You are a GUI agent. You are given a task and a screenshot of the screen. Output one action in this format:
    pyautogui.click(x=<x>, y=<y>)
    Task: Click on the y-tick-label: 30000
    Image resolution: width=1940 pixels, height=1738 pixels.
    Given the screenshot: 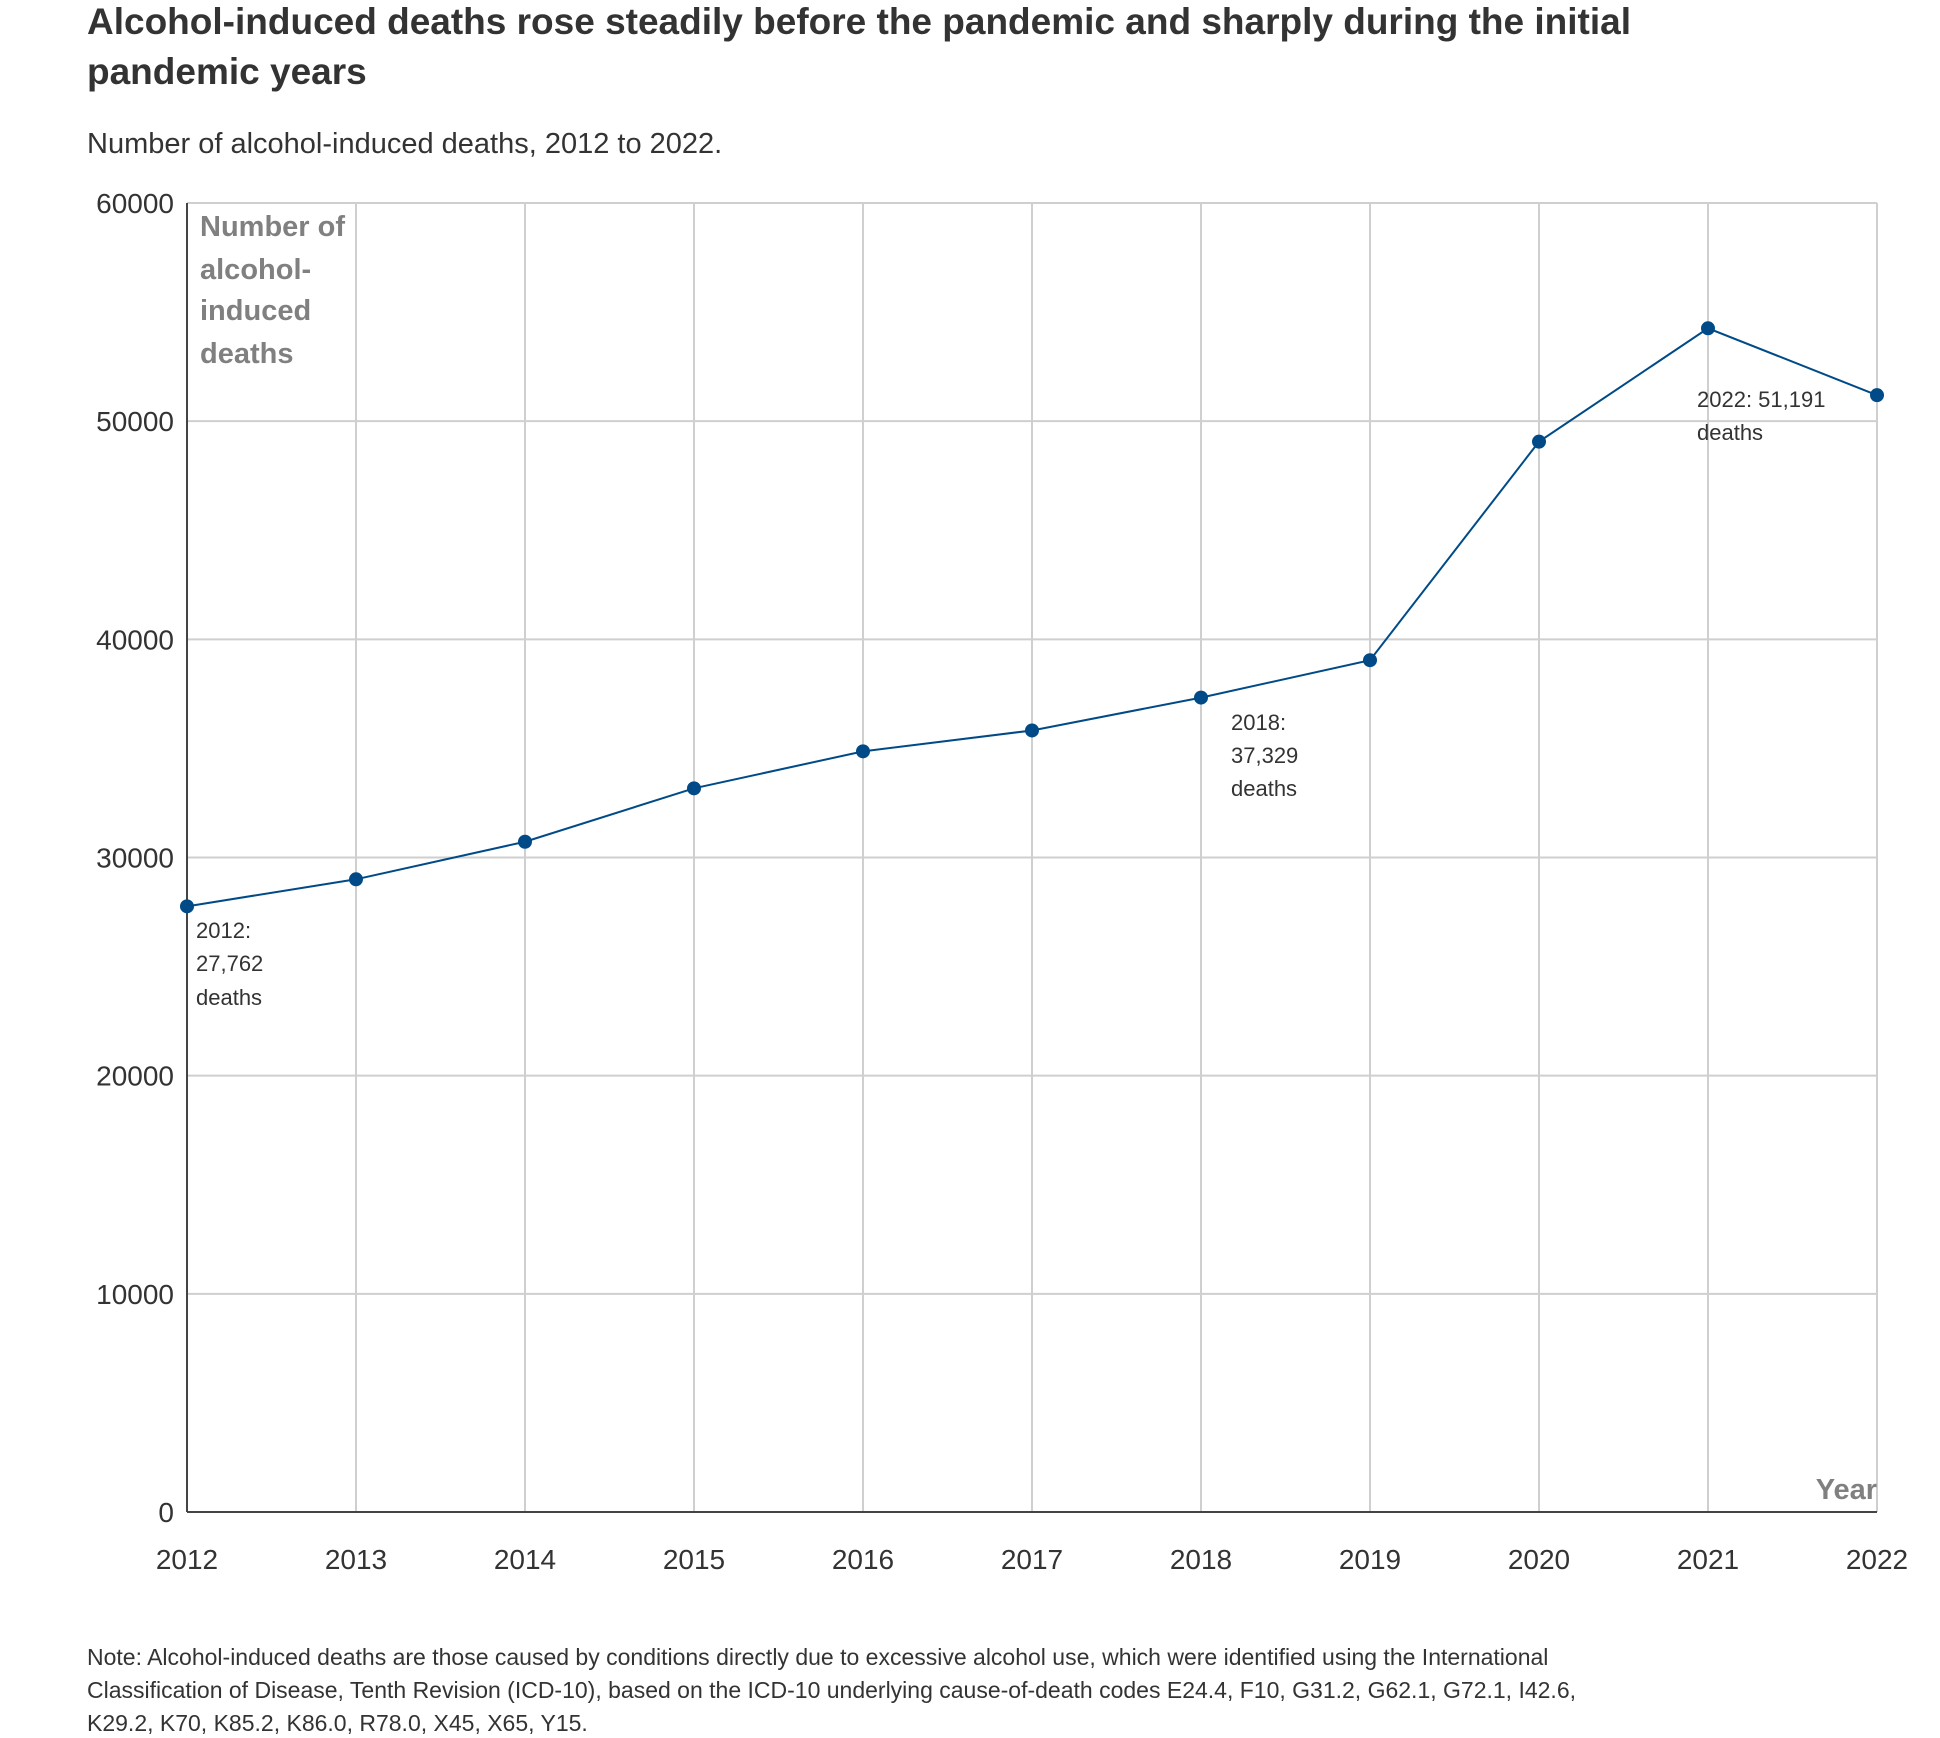 What is the action you would take?
    pyautogui.click(x=135, y=858)
    